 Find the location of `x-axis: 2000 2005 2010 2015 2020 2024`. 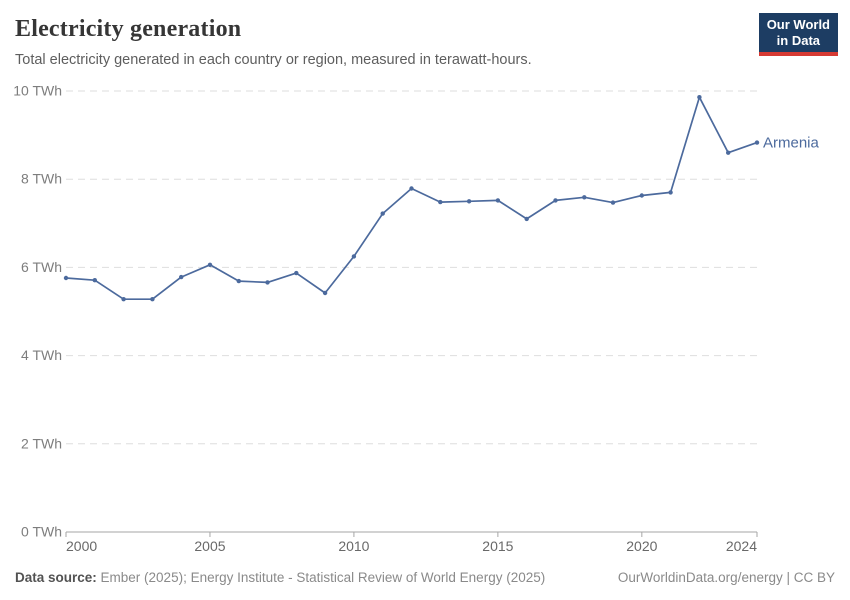

x-axis: 2000 2005 2010 2015 2020 2024 is located at coordinates (411, 542).